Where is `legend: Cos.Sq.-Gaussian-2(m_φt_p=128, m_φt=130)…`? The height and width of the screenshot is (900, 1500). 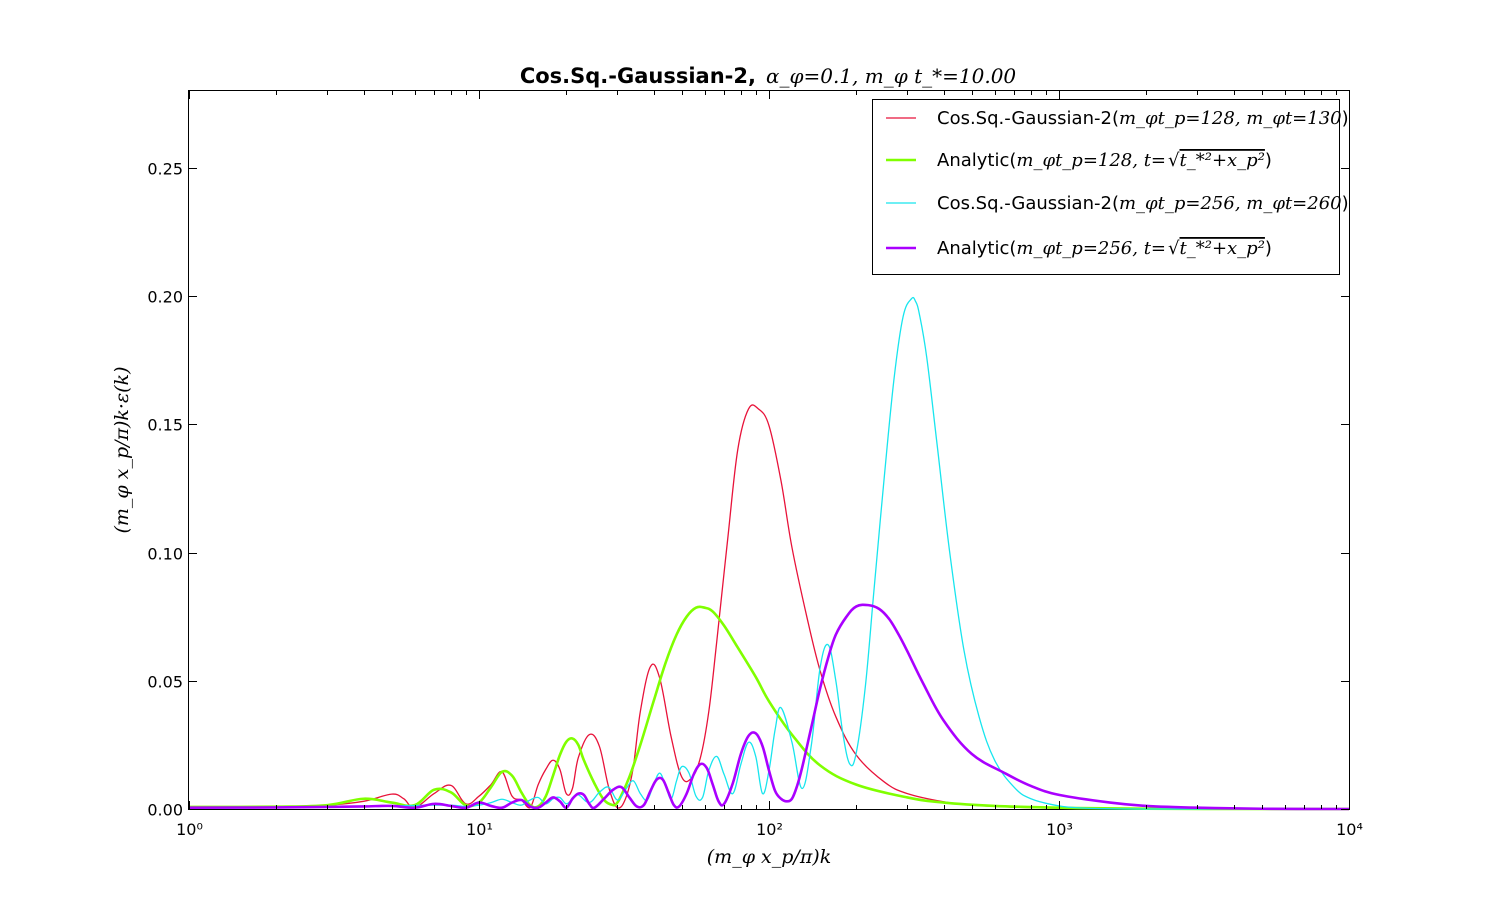 legend: Cos.Sq.-Gaussian-2(m_φt_p=128, m_φt=130)… is located at coordinates (1110, 187).